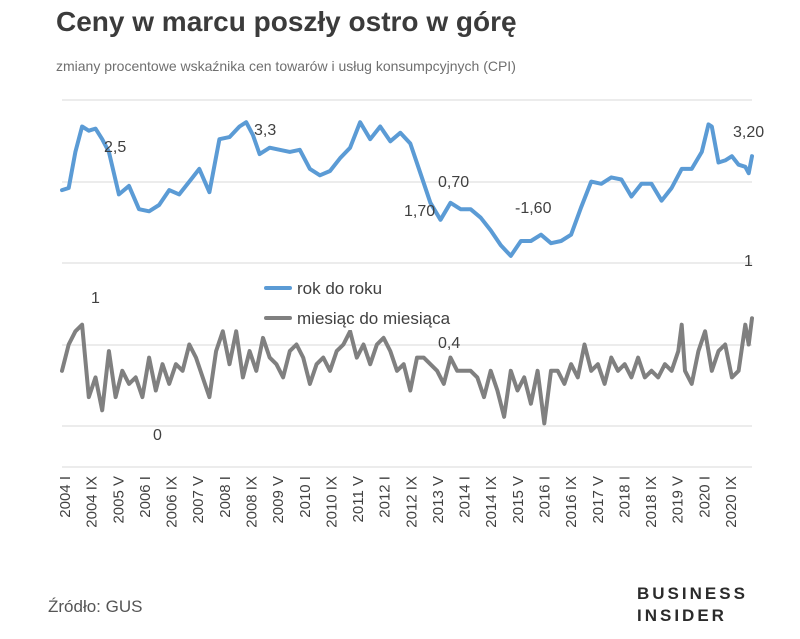 The width and height of the screenshot is (800, 639). Describe the element at coordinates (118, 500) in the screenshot. I see `x-tick-label: 2005 V` at that location.